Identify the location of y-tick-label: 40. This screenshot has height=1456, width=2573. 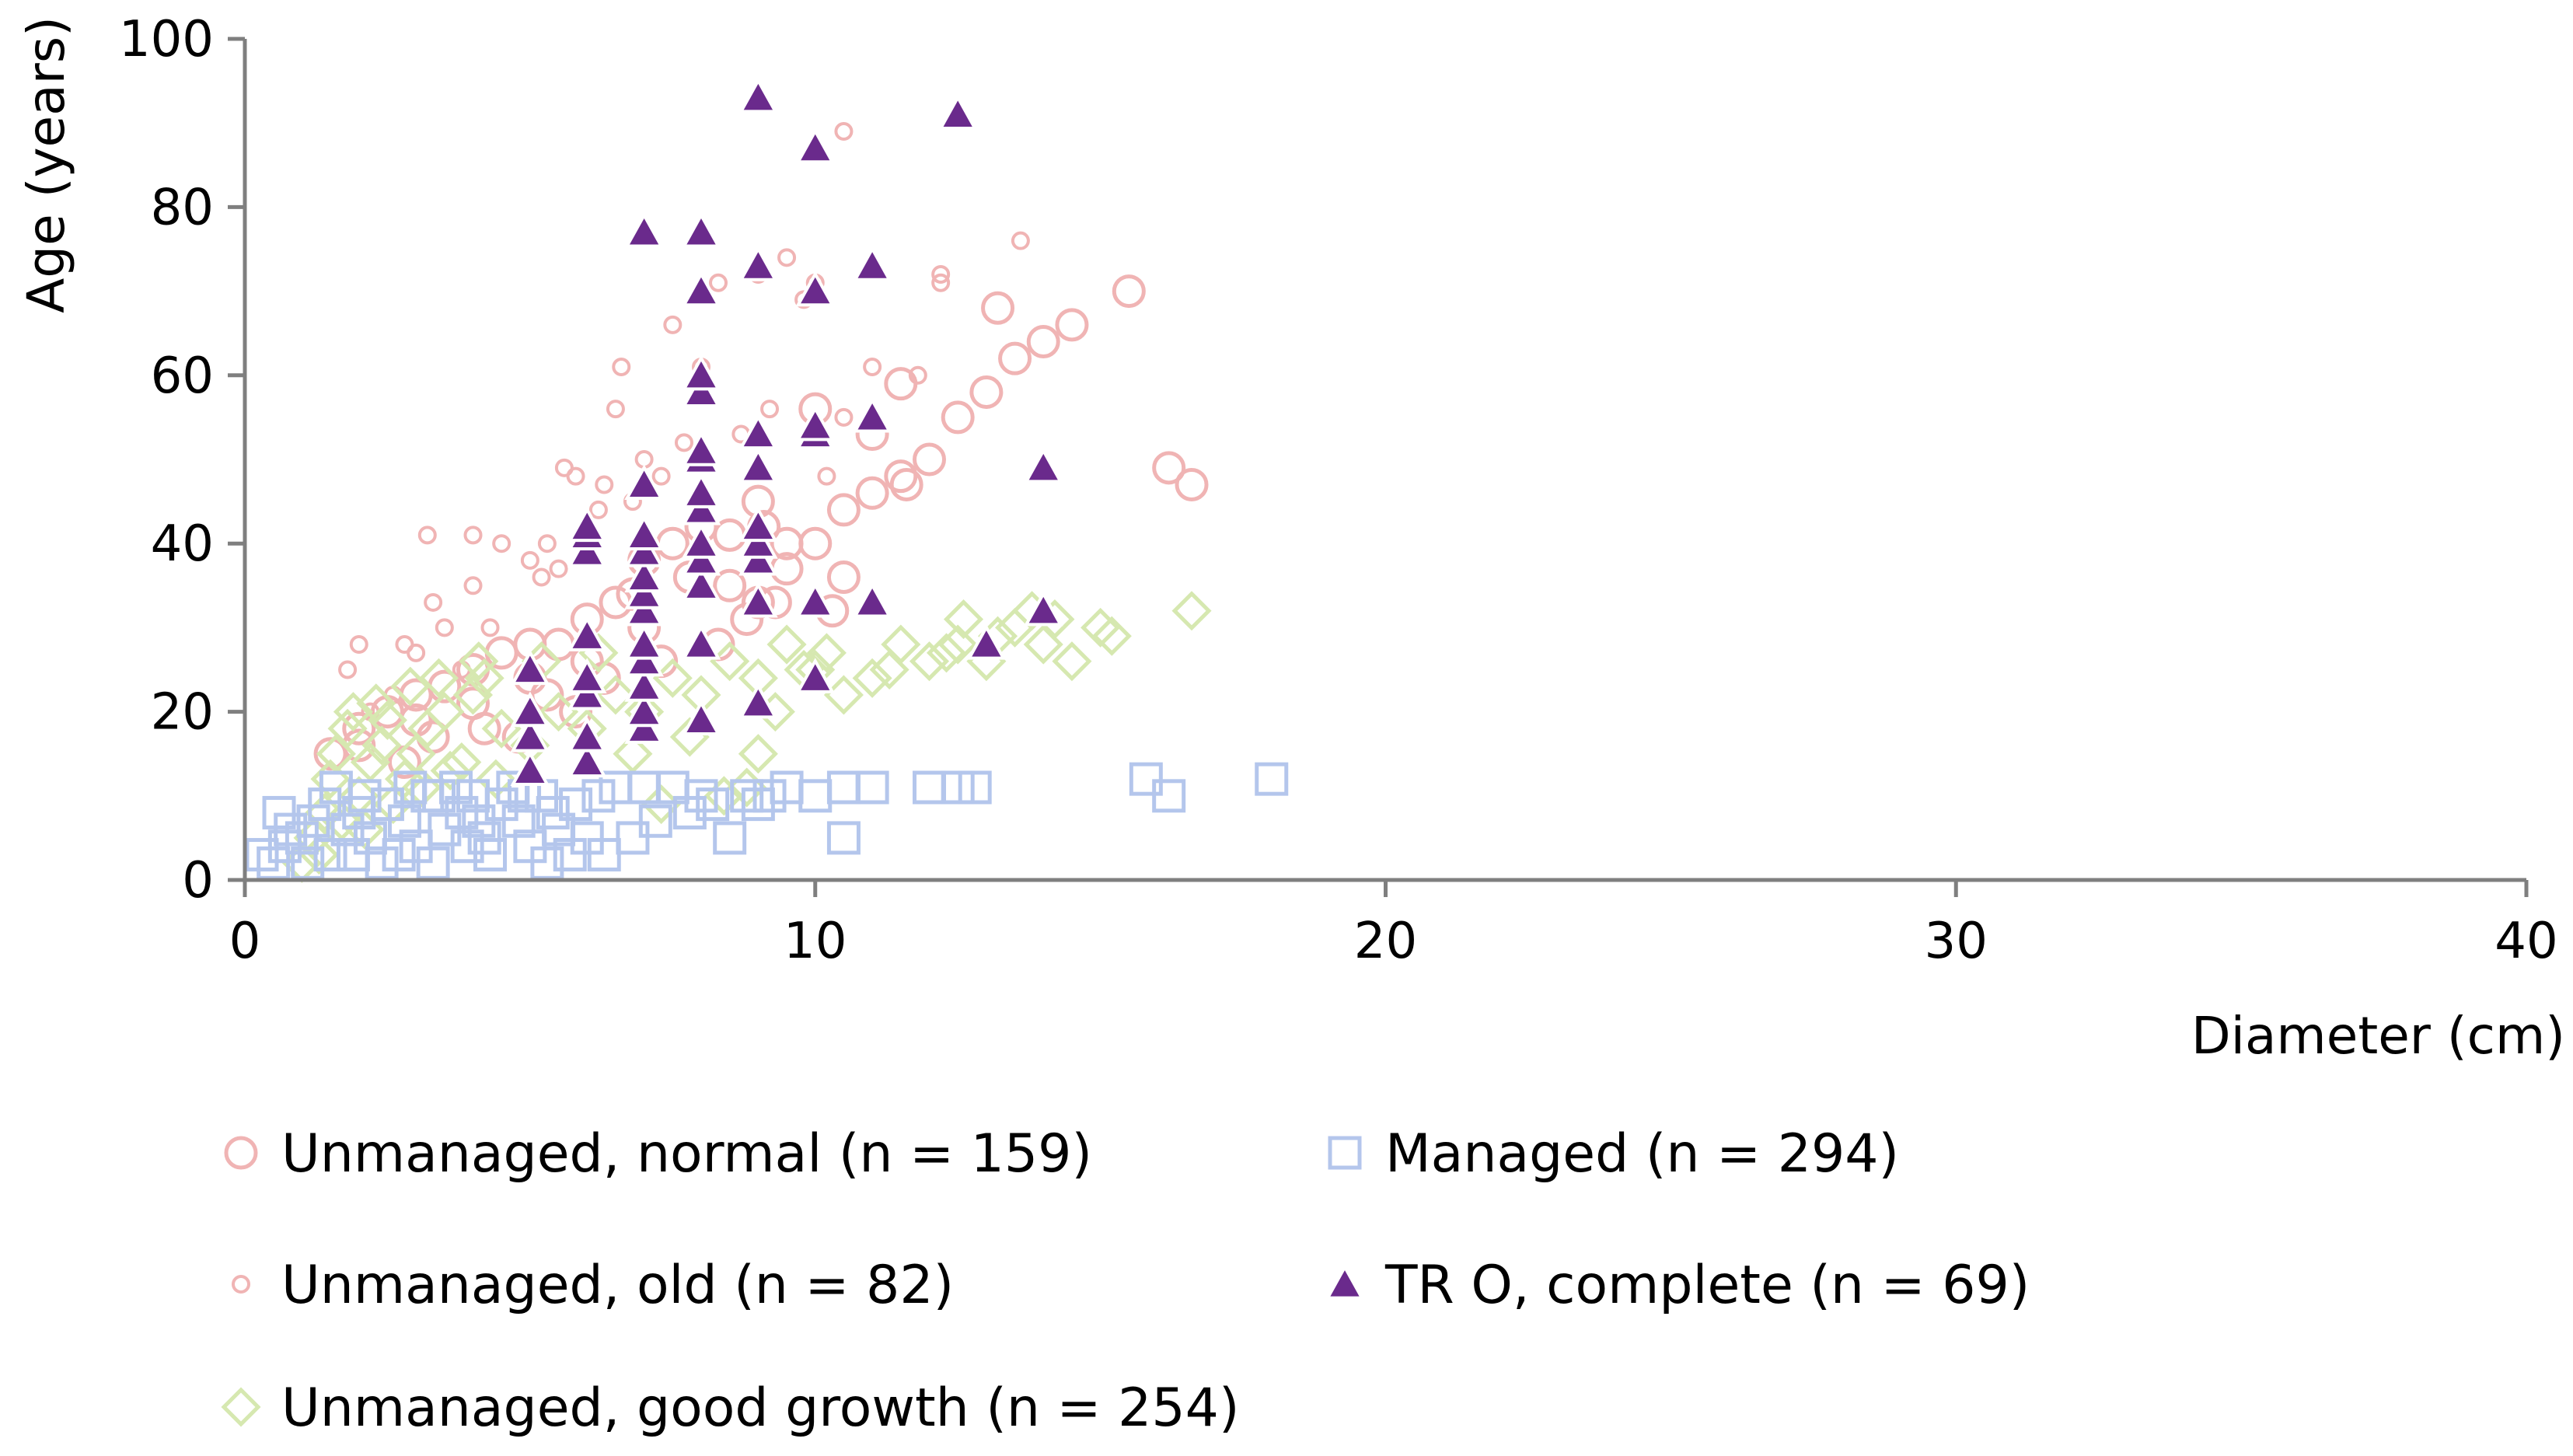
(182, 544).